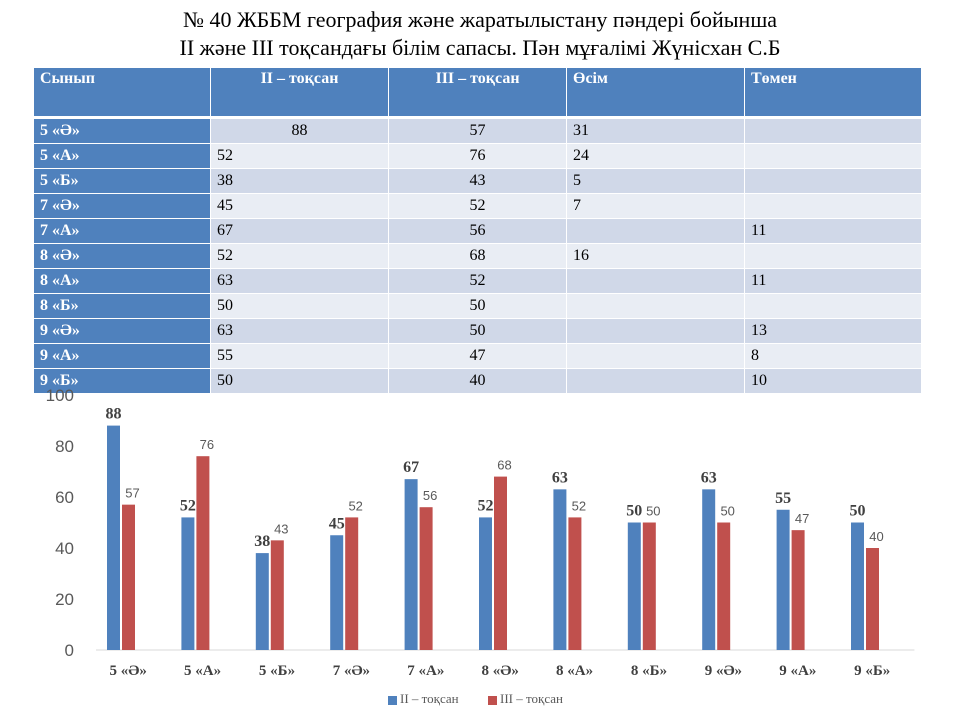 Image resolution: width=960 pixels, height=720 pixels. What do you see at coordinates (833, 331) in the screenshot?
I see `cell-decline: 13` at bounding box center [833, 331].